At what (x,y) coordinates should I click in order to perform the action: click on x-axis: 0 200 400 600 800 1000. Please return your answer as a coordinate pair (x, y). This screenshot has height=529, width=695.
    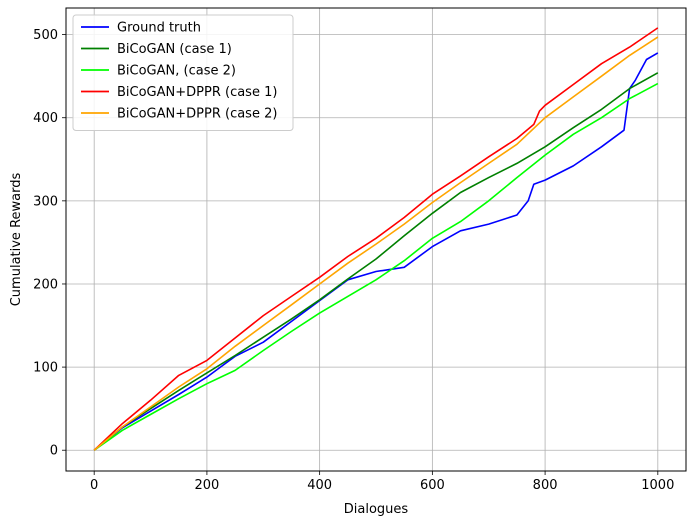
    Looking at the image, I should click on (382, 482).